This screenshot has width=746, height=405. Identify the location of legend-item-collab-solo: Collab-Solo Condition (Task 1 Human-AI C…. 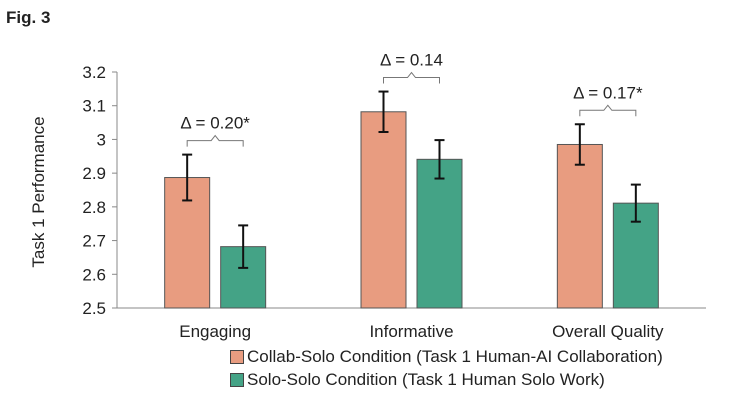
(446, 357).